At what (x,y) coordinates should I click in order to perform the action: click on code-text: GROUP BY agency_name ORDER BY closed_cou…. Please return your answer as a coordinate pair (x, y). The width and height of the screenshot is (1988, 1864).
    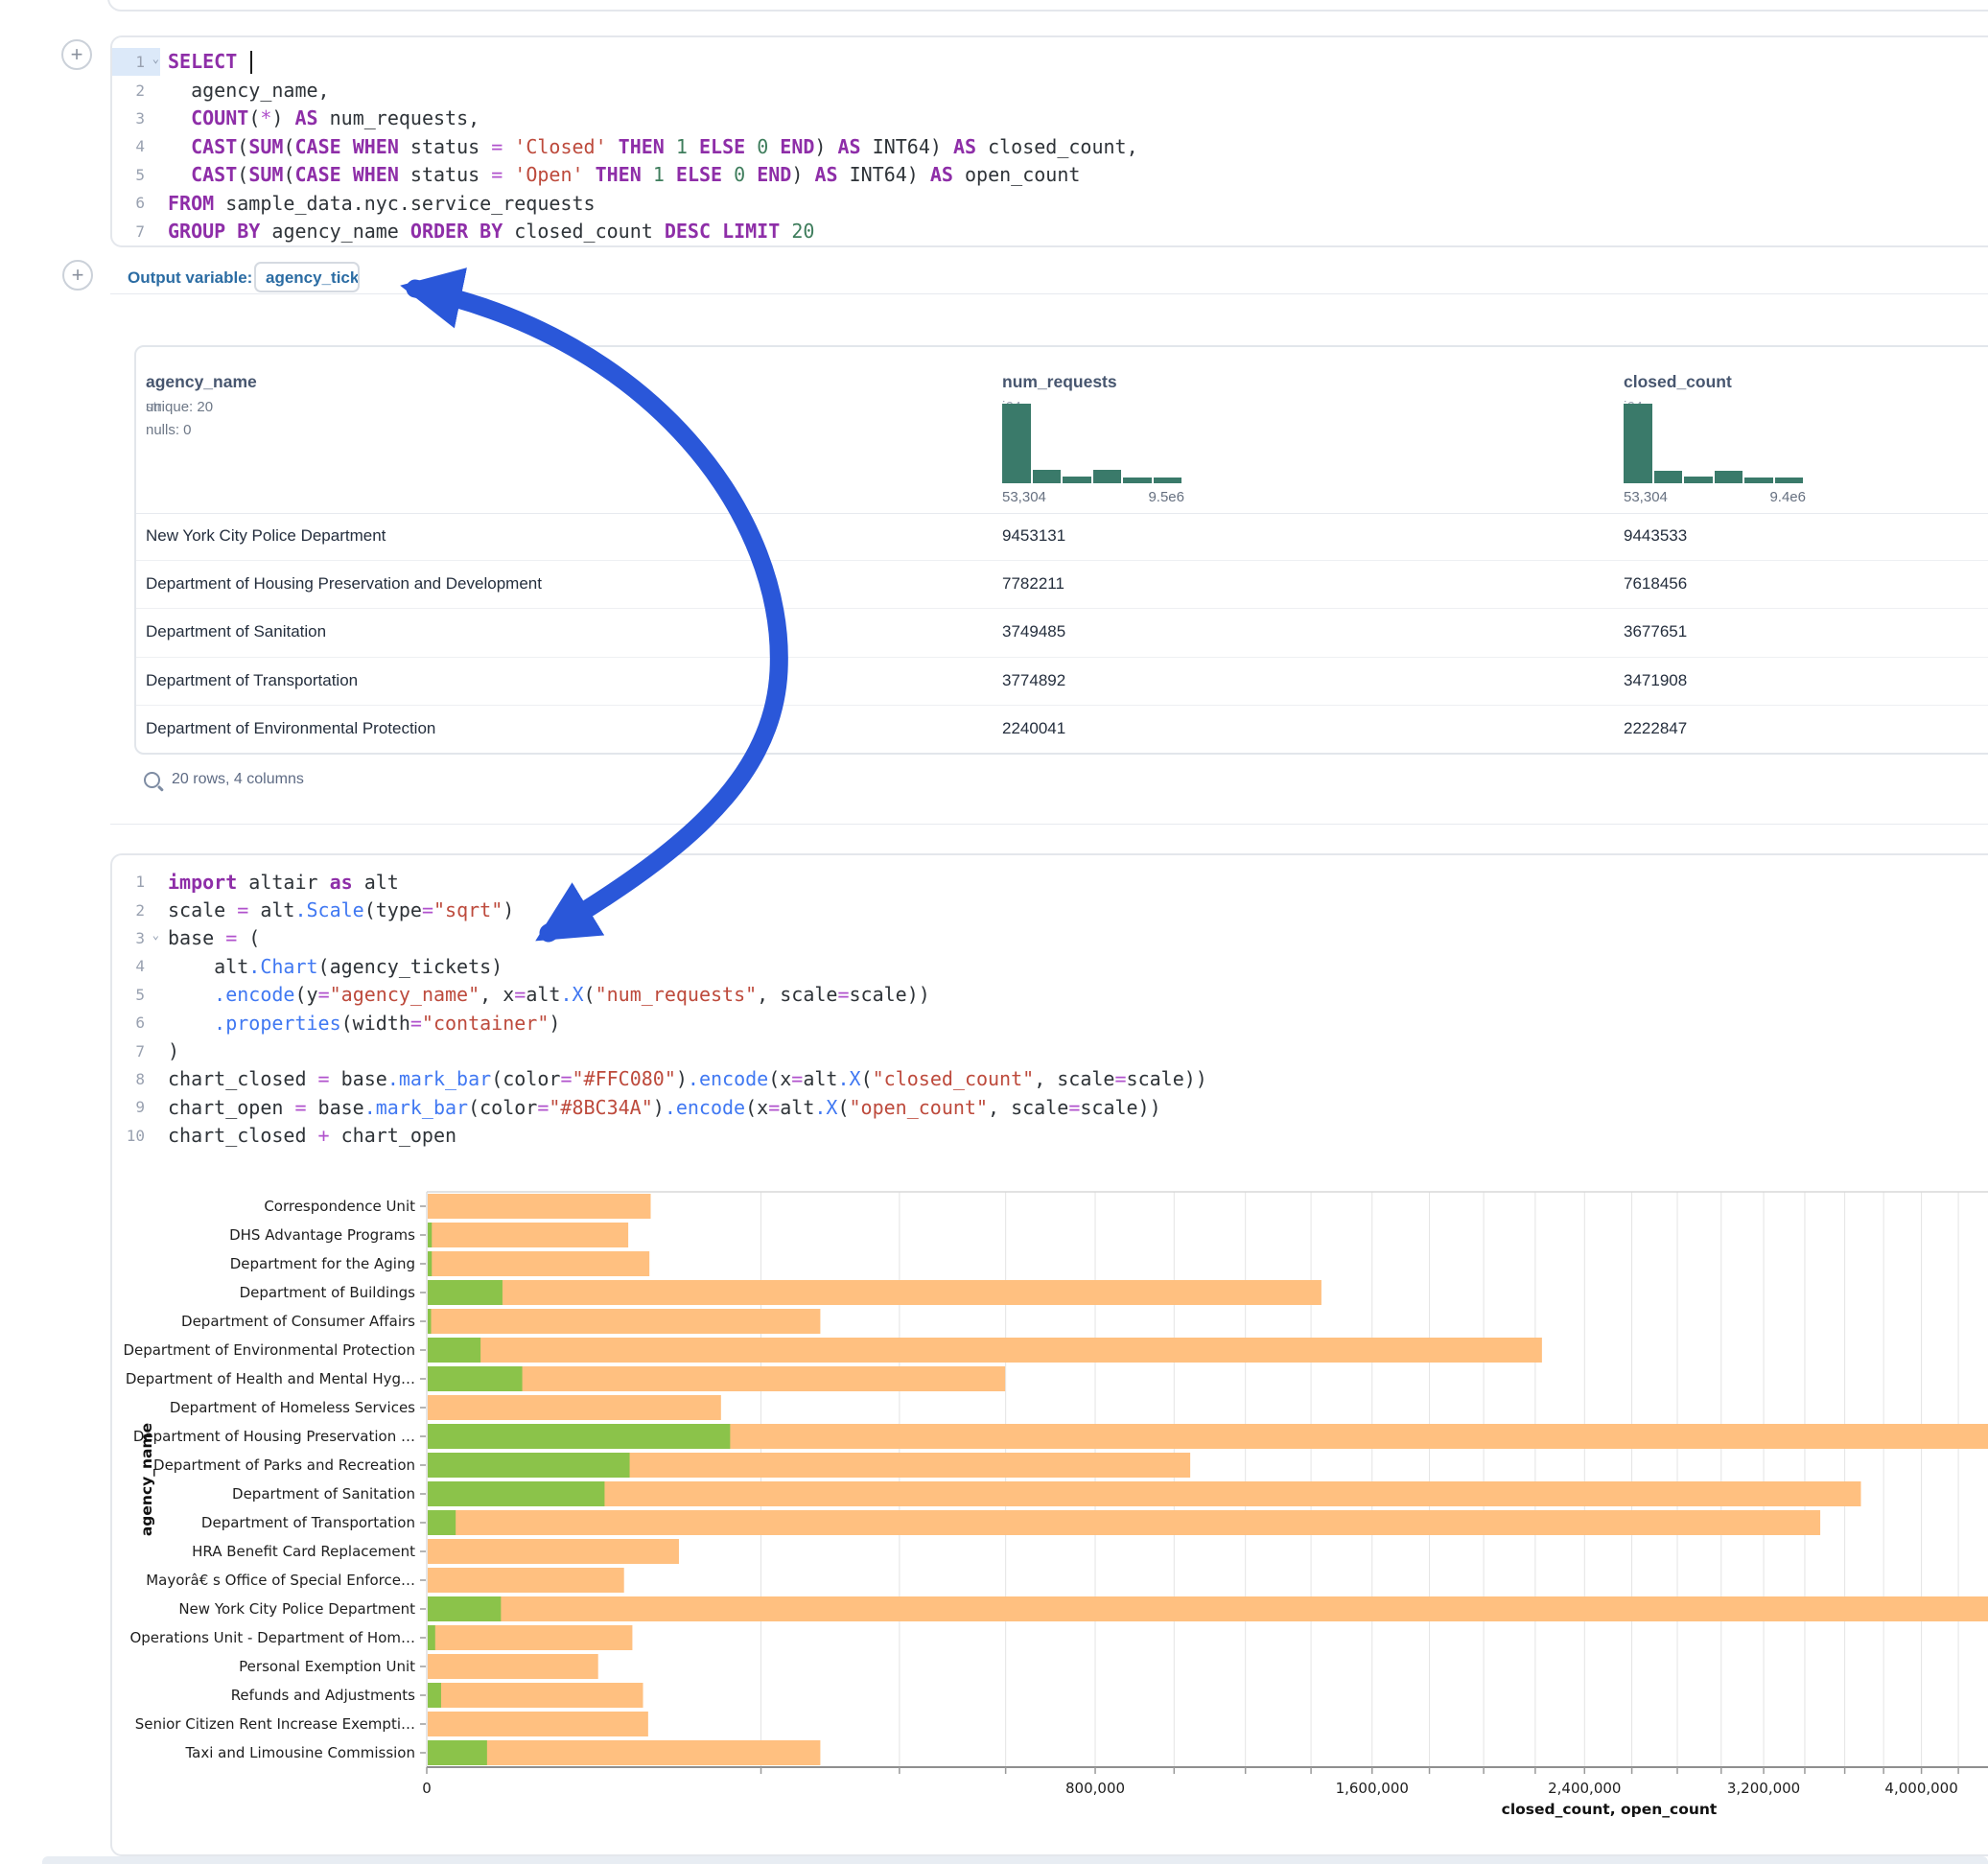
    Looking at the image, I should click on (491, 232).